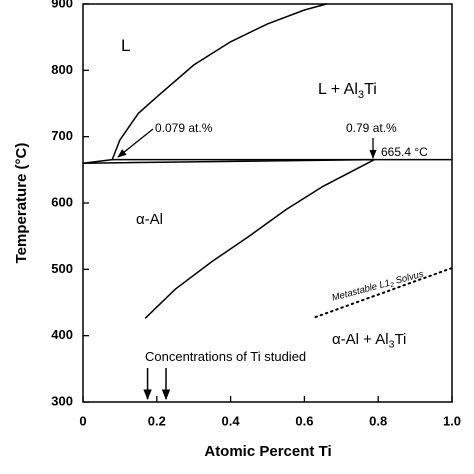 Image resolution: width=474 pixels, height=474 pixels. I want to click on annotation-part: Concentrations of Ti studied, so click(225, 356).